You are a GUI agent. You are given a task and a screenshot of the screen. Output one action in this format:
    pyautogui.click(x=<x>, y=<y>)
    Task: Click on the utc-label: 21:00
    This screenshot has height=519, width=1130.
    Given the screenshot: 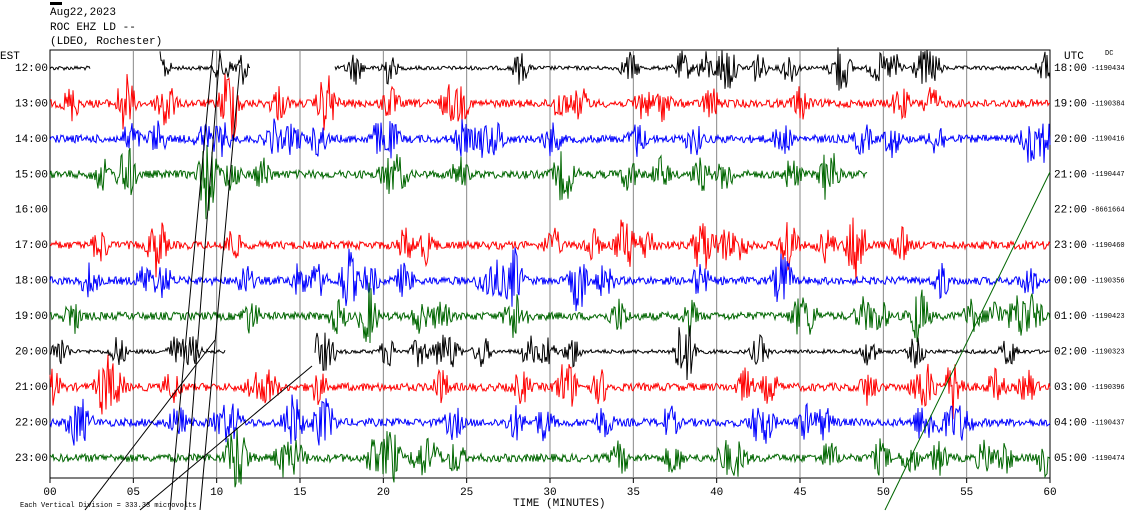 What is the action you would take?
    pyautogui.click(x=1070, y=175)
    